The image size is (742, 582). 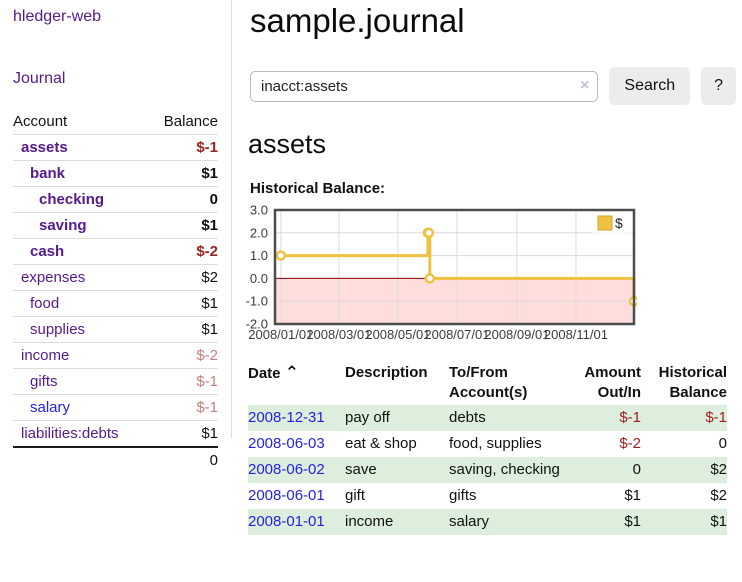 I want to click on plot-border, so click(x=454, y=267).